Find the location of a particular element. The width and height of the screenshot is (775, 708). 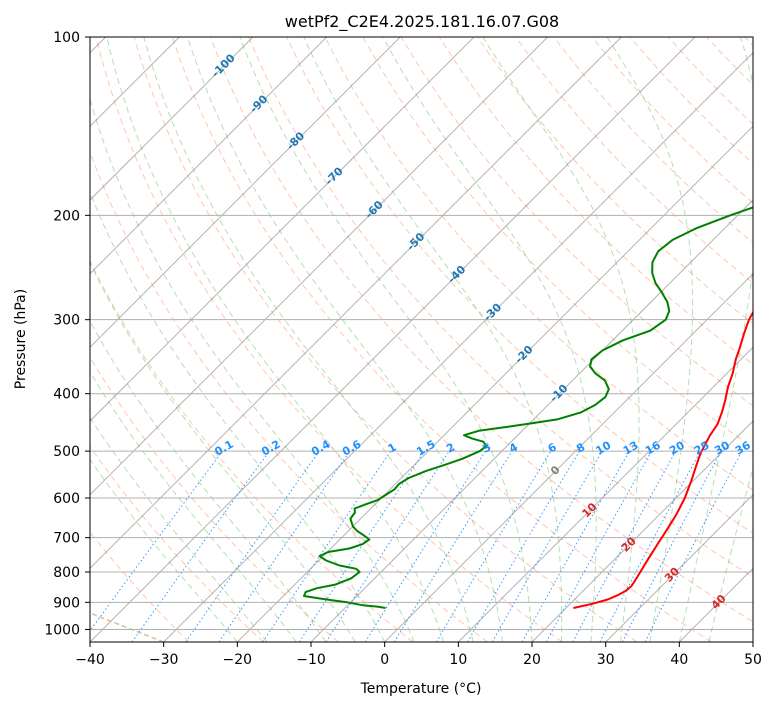

y-axis-title: Pressure (hPa) is located at coordinates (21, 339).